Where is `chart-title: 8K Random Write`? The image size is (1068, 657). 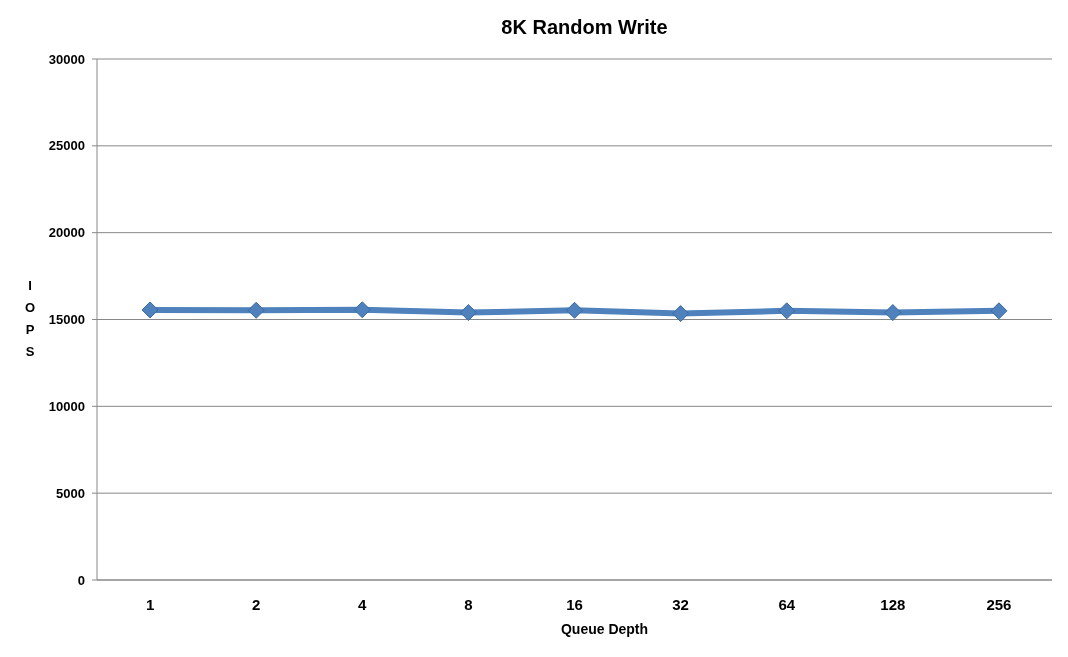 chart-title: 8K Random Write is located at coordinates (584, 27).